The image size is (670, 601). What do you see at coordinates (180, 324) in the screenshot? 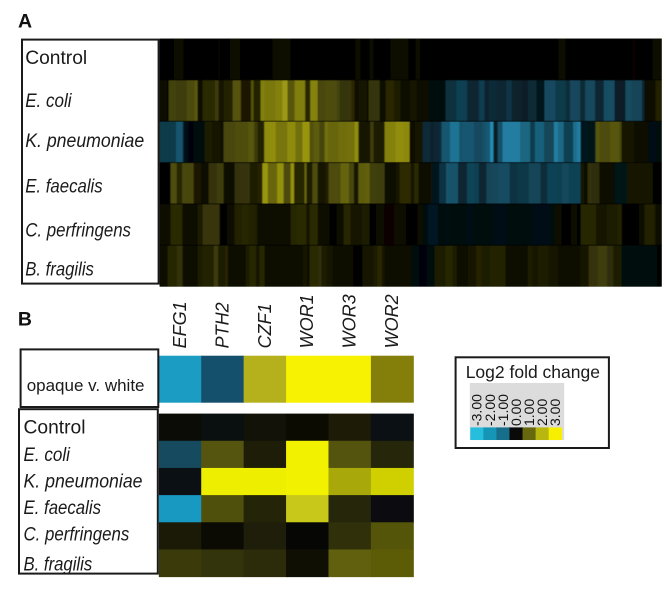
I see `svg-text: EFG1` at bounding box center [180, 324].